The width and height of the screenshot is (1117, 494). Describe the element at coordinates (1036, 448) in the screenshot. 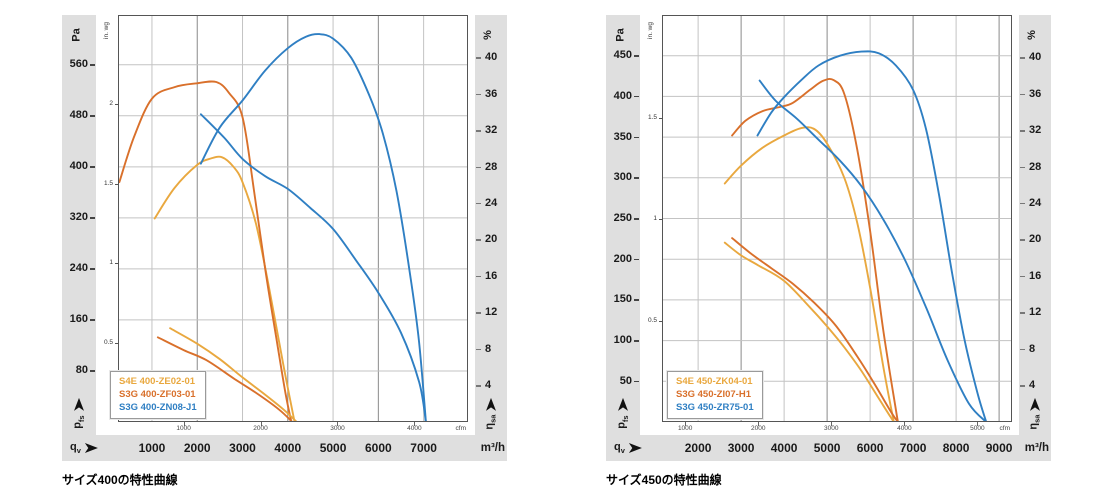

I see `m3h-unit-label: m³/h` at that location.